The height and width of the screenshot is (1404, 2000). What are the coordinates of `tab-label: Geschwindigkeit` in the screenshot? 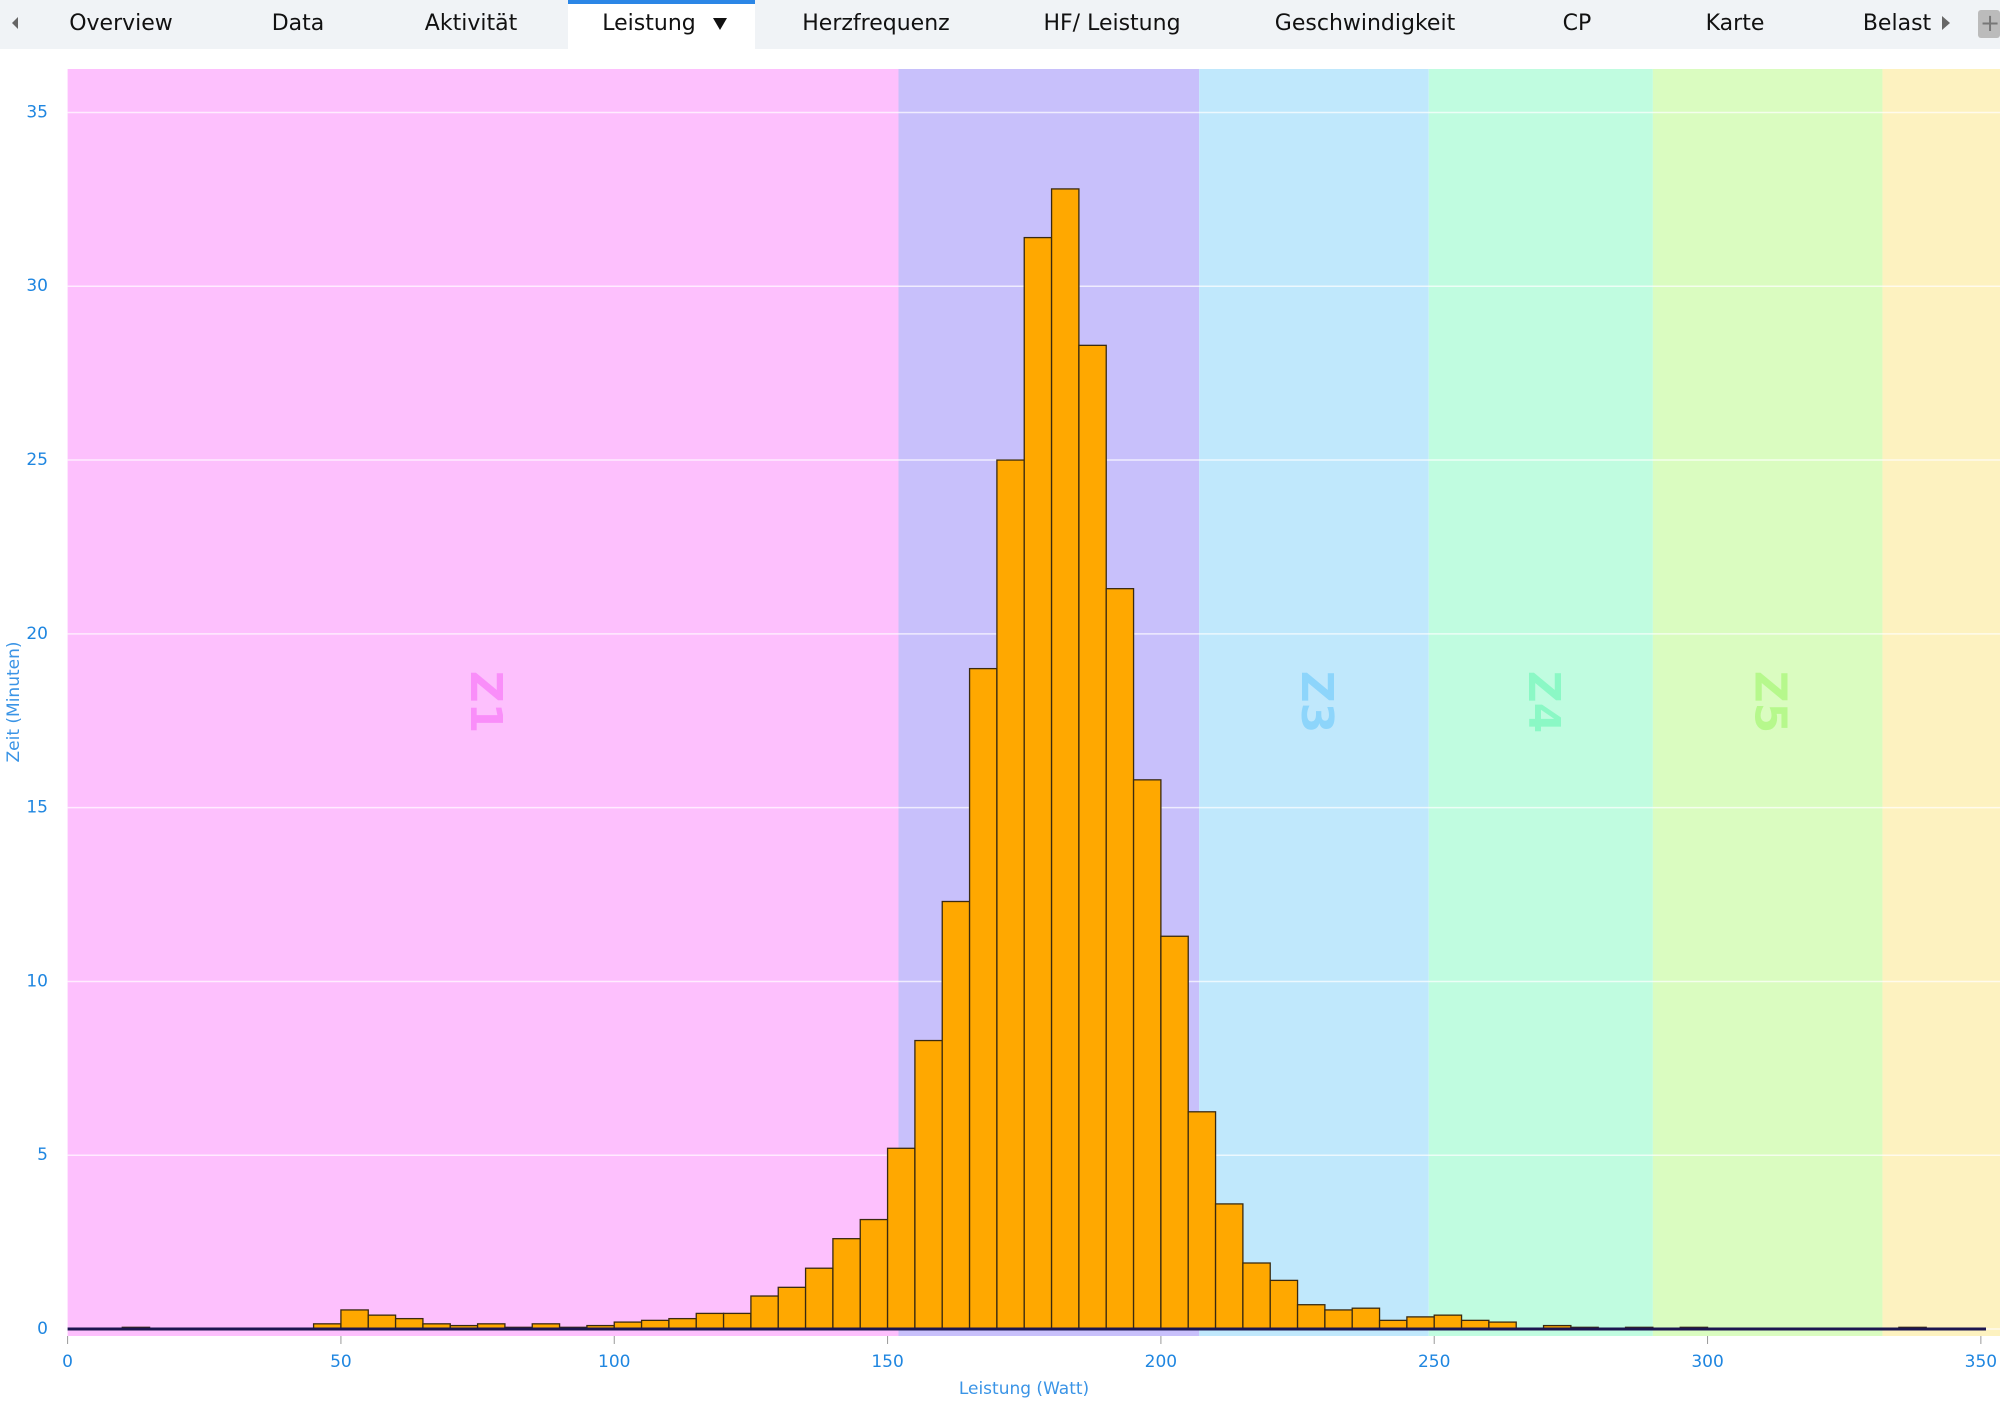 It's located at (1365, 23).